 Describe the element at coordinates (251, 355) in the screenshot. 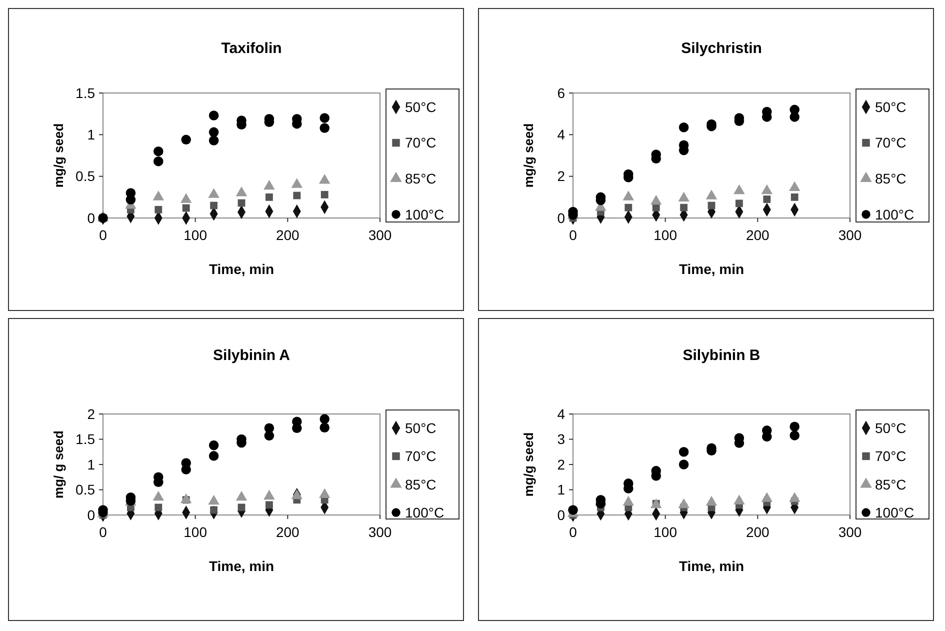

I see `chart-title: Silybinin A` at that location.